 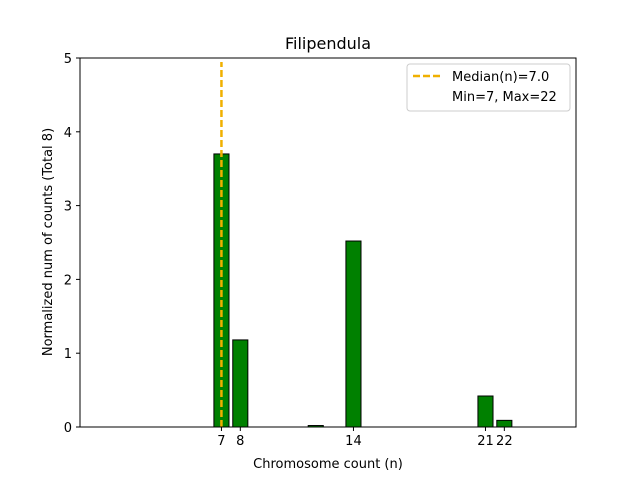 What do you see at coordinates (68, 133) in the screenshot?
I see `y-tick-label-4: 4` at bounding box center [68, 133].